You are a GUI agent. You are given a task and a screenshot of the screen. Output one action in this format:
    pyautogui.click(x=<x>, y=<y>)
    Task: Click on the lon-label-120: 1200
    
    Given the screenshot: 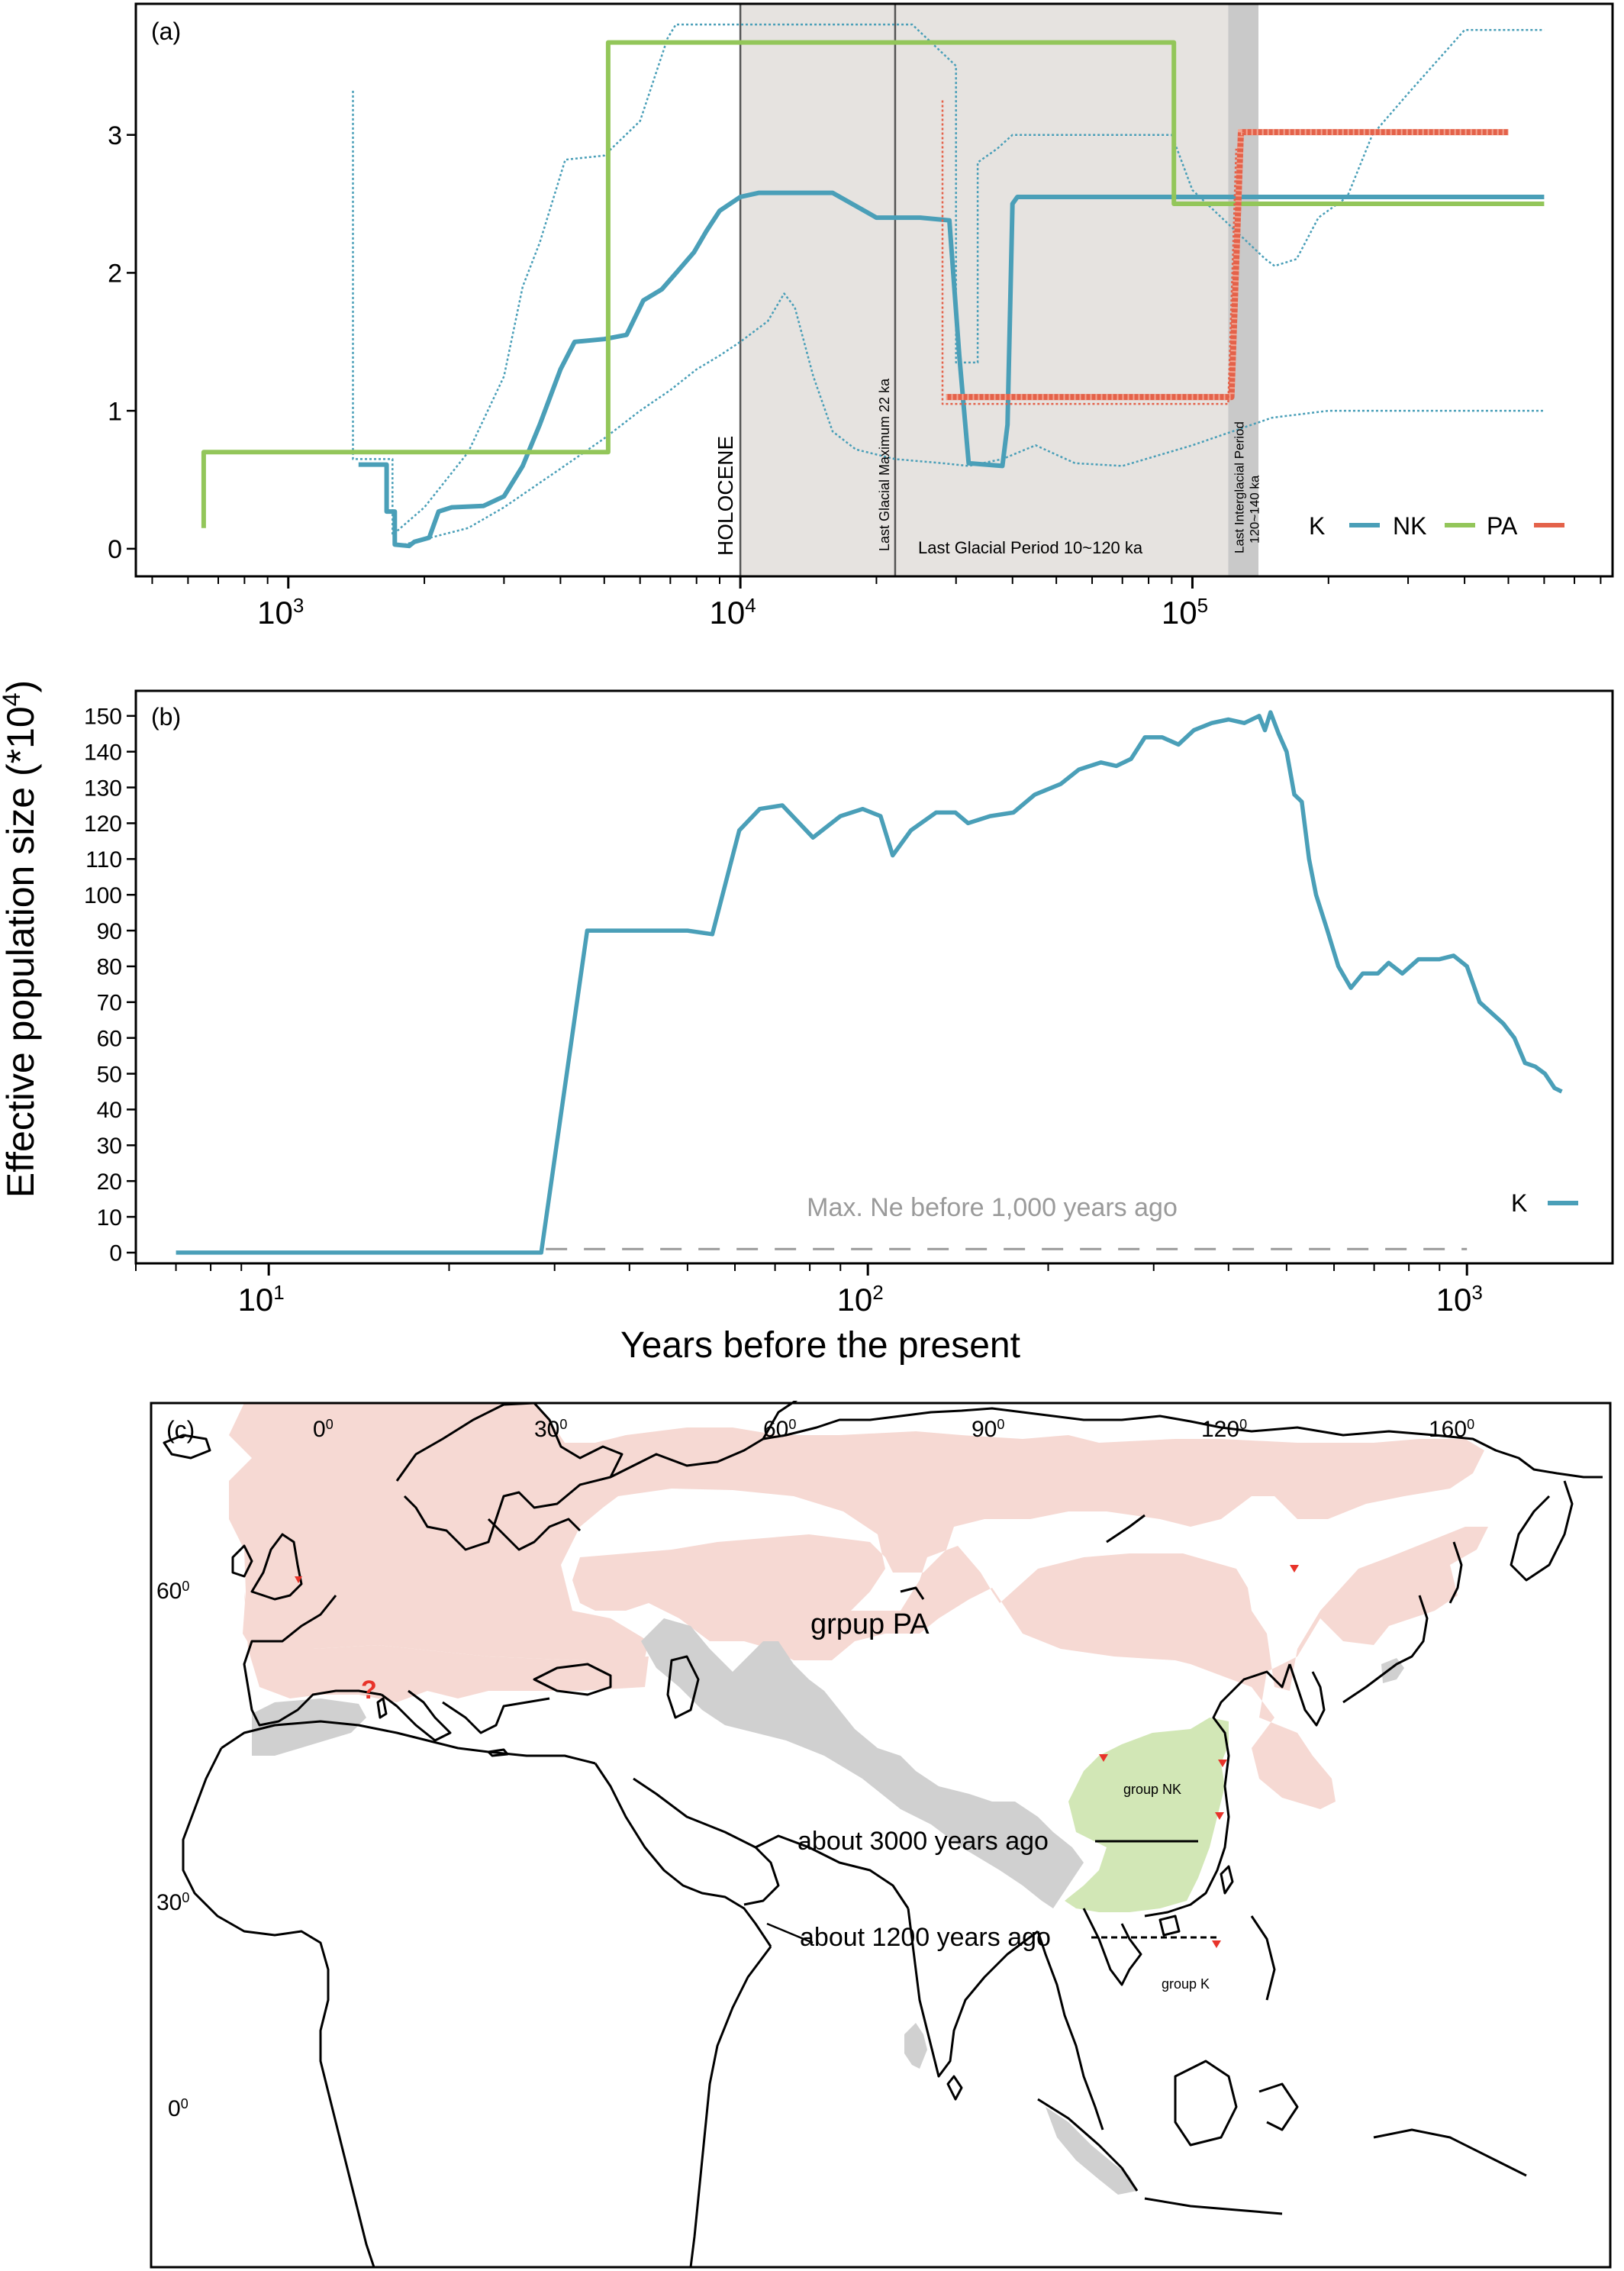 What is the action you would take?
    pyautogui.click(x=1224, y=1430)
    